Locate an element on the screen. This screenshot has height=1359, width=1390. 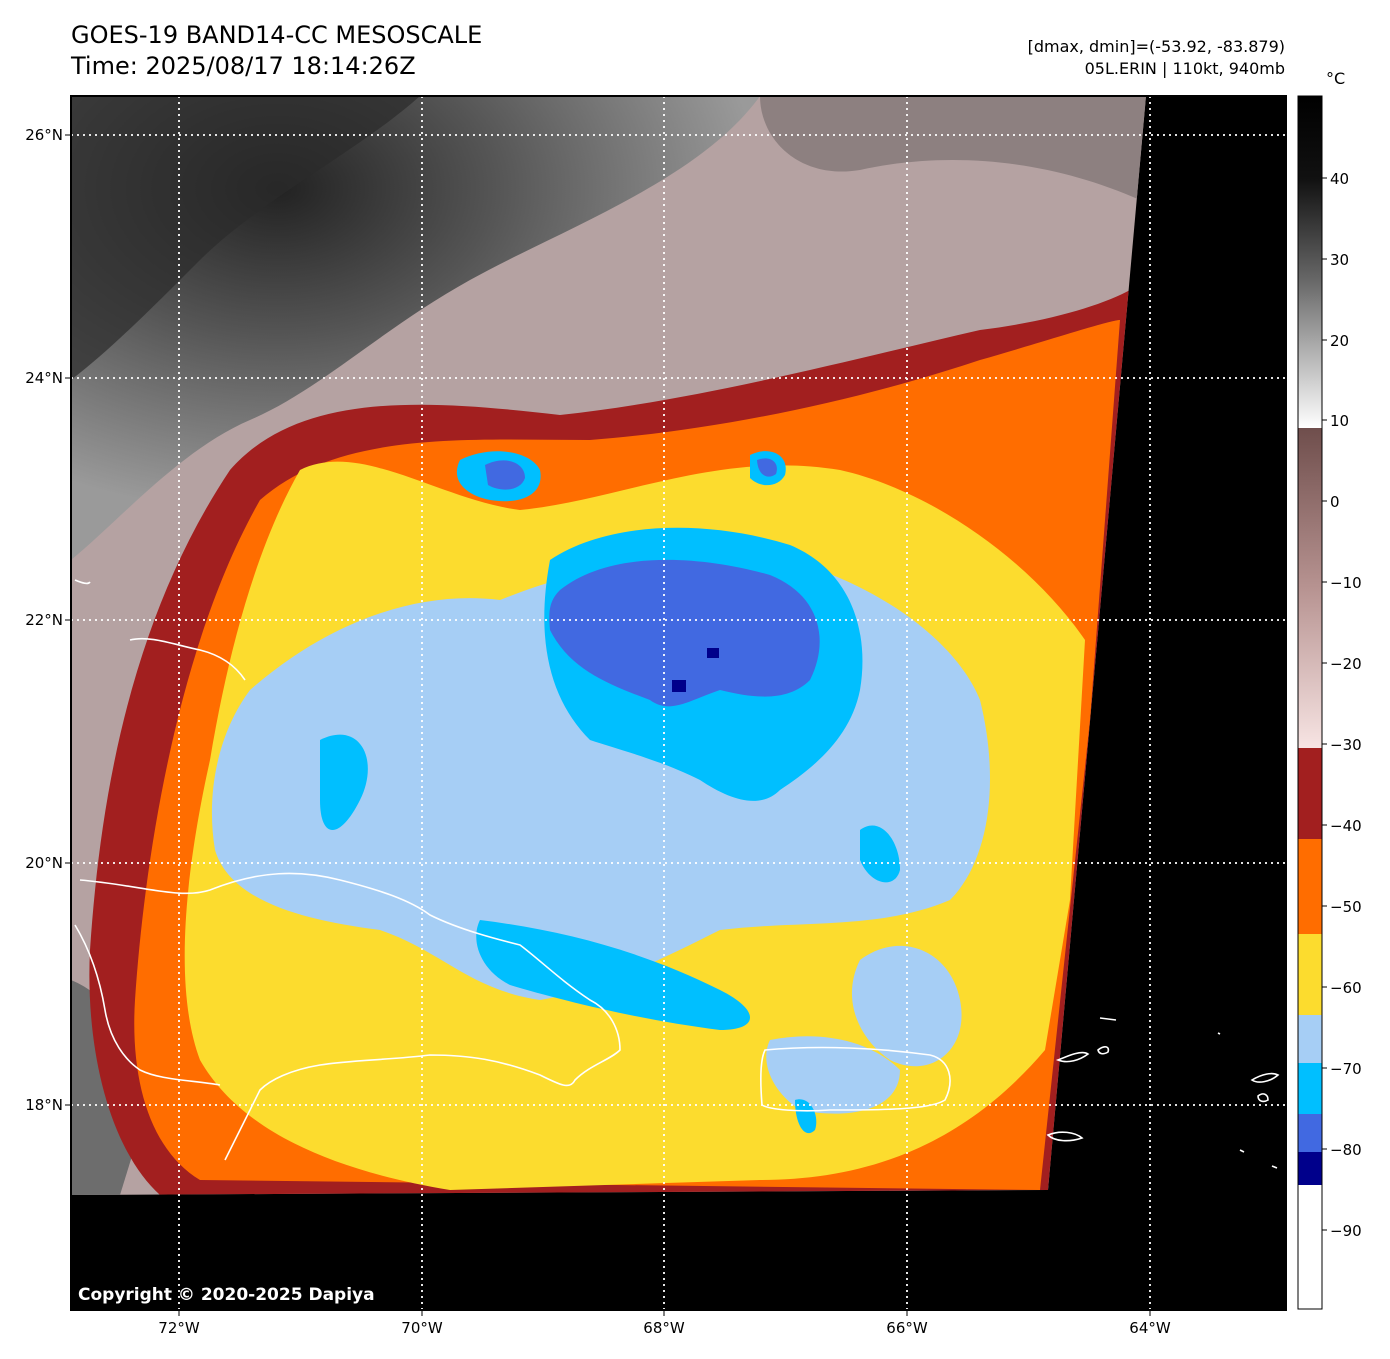
lat-label-22n: 22°N is located at coordinates (44, 620).